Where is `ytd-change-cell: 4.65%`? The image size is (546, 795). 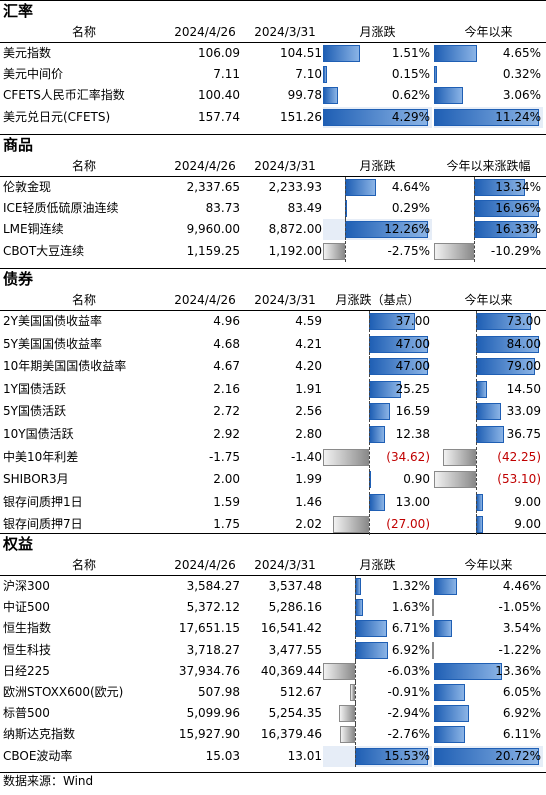
ytd-change-cell: 4.65% is located at coordinates (488, 53).